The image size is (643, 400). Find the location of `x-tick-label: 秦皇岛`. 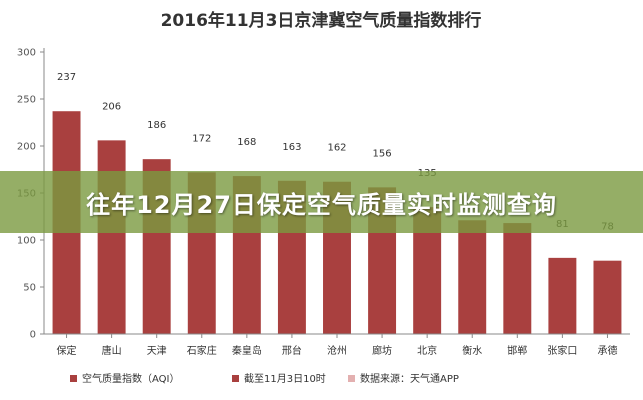

x-tick-label: 秦皇岛 is located at coordinates (247, 350).